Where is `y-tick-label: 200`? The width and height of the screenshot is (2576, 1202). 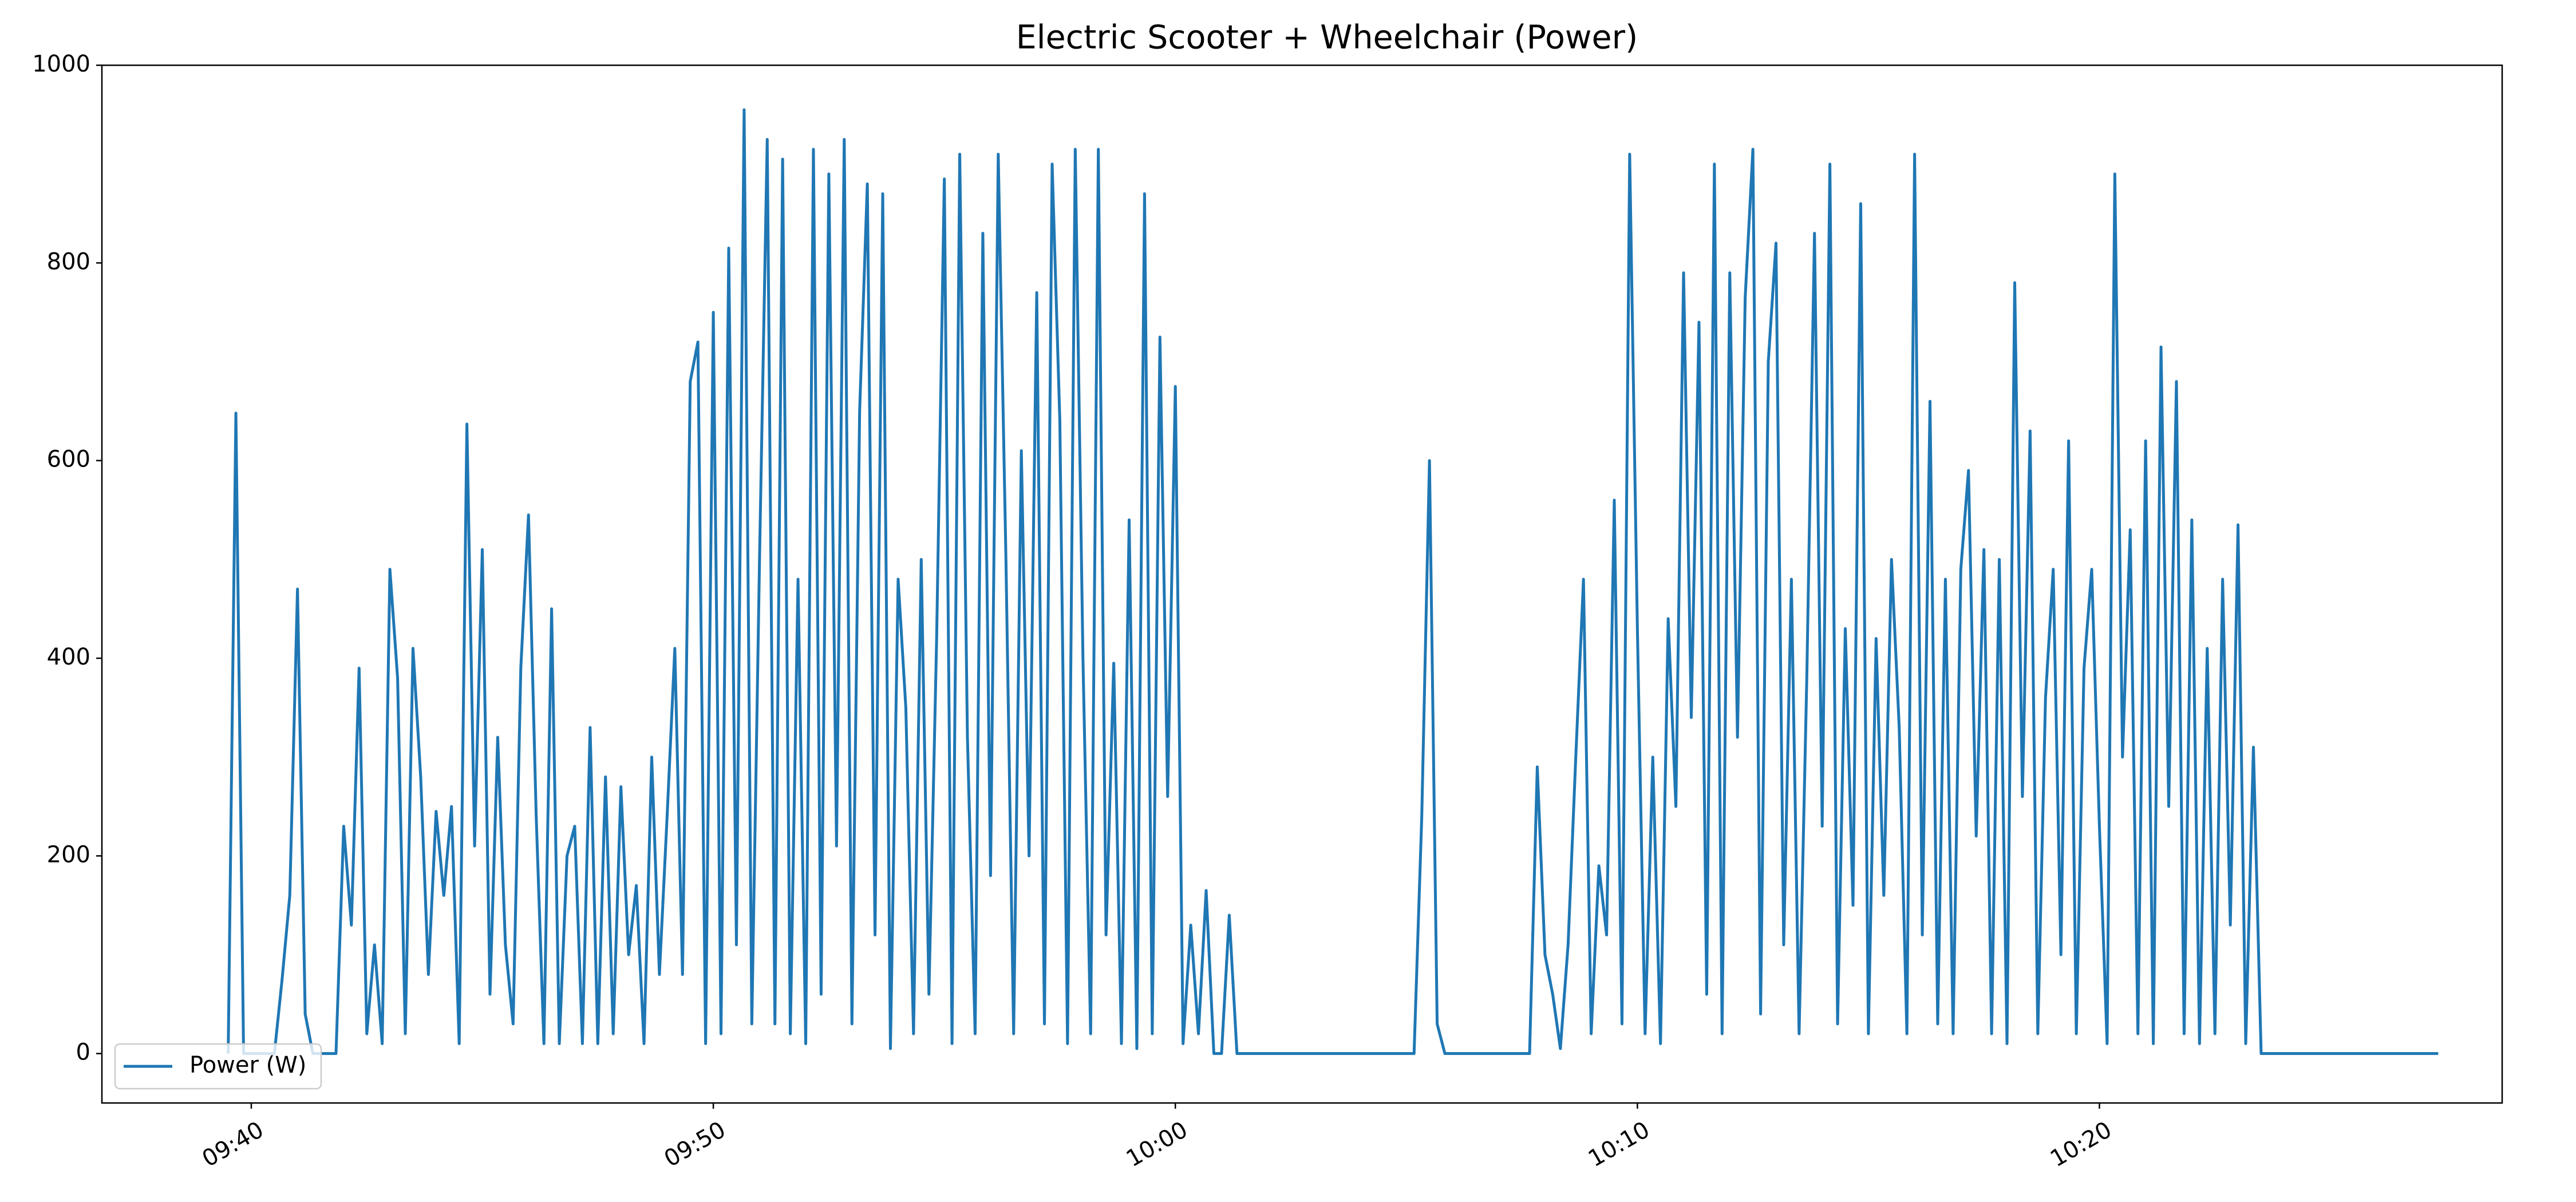
y-tick-label: 200 is located at coordinates (68, 855).